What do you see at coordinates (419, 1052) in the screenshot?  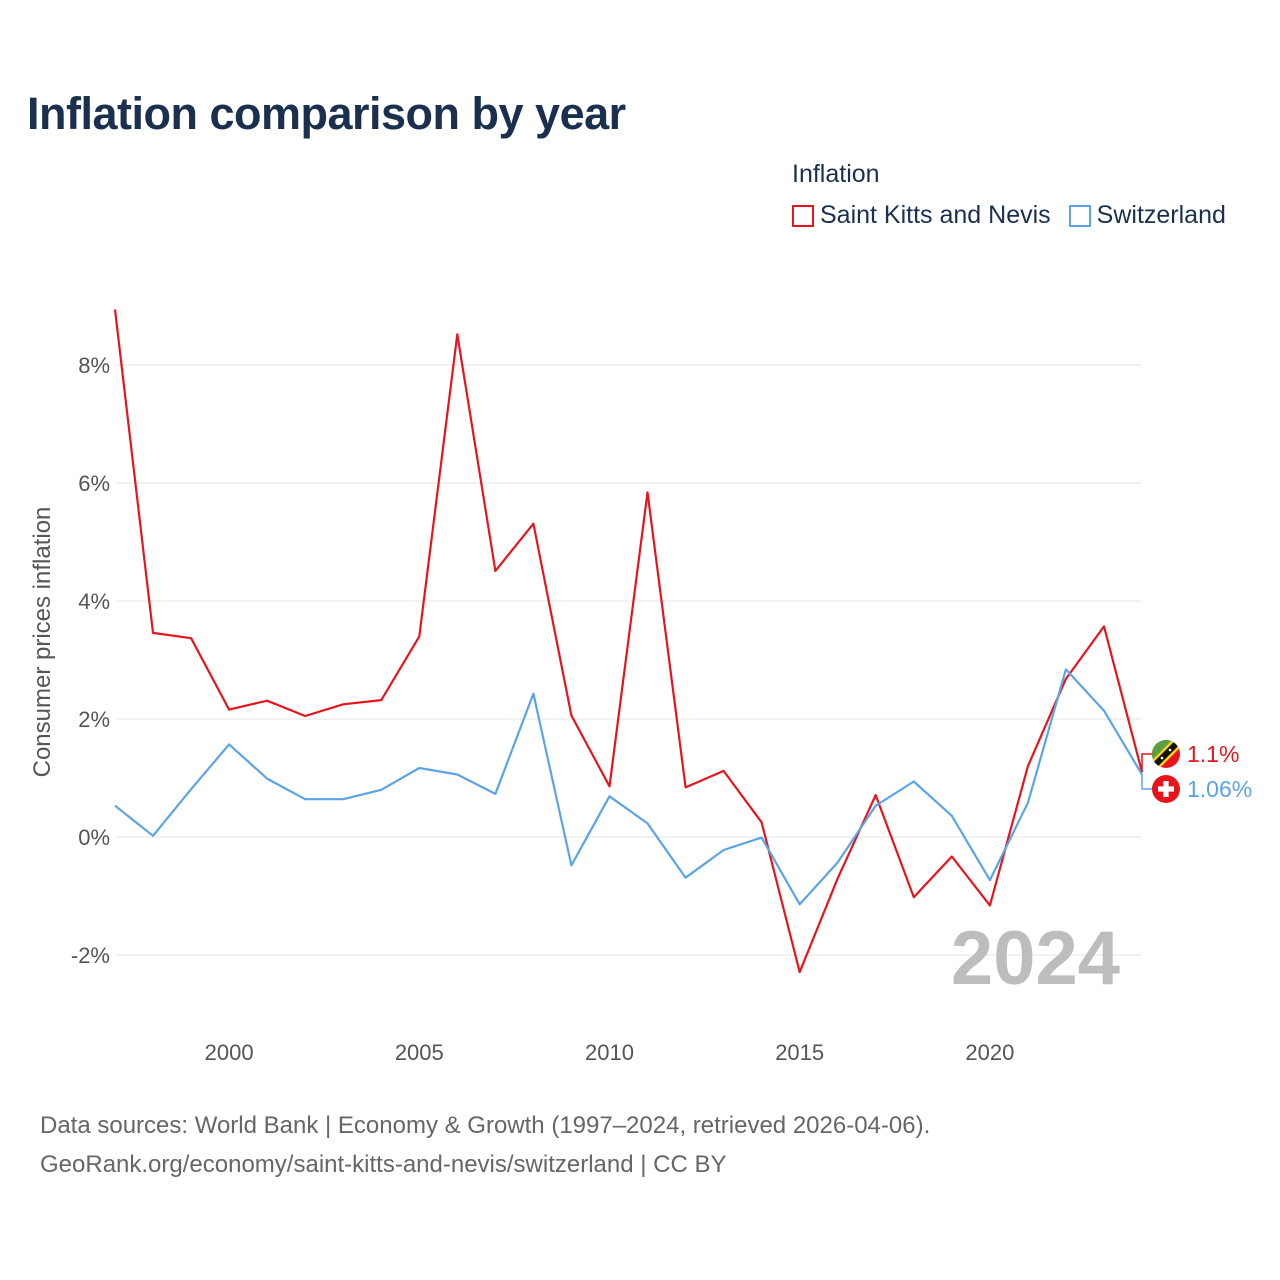 I see `x-tick-label: 2005` at bounding box center [419, 1052].